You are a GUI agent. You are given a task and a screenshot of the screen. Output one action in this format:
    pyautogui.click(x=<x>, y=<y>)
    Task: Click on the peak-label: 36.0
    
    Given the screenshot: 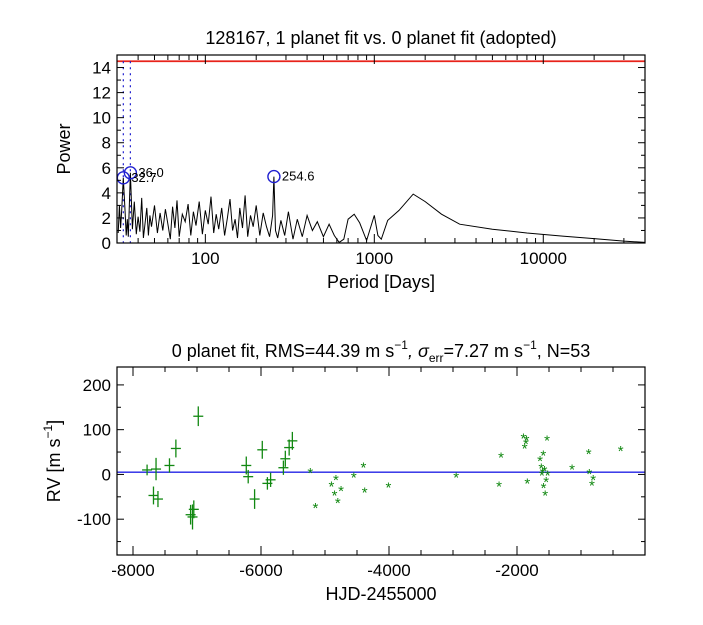 What is the action you would take?
    pyautogui.click(x=150, y=172)
    